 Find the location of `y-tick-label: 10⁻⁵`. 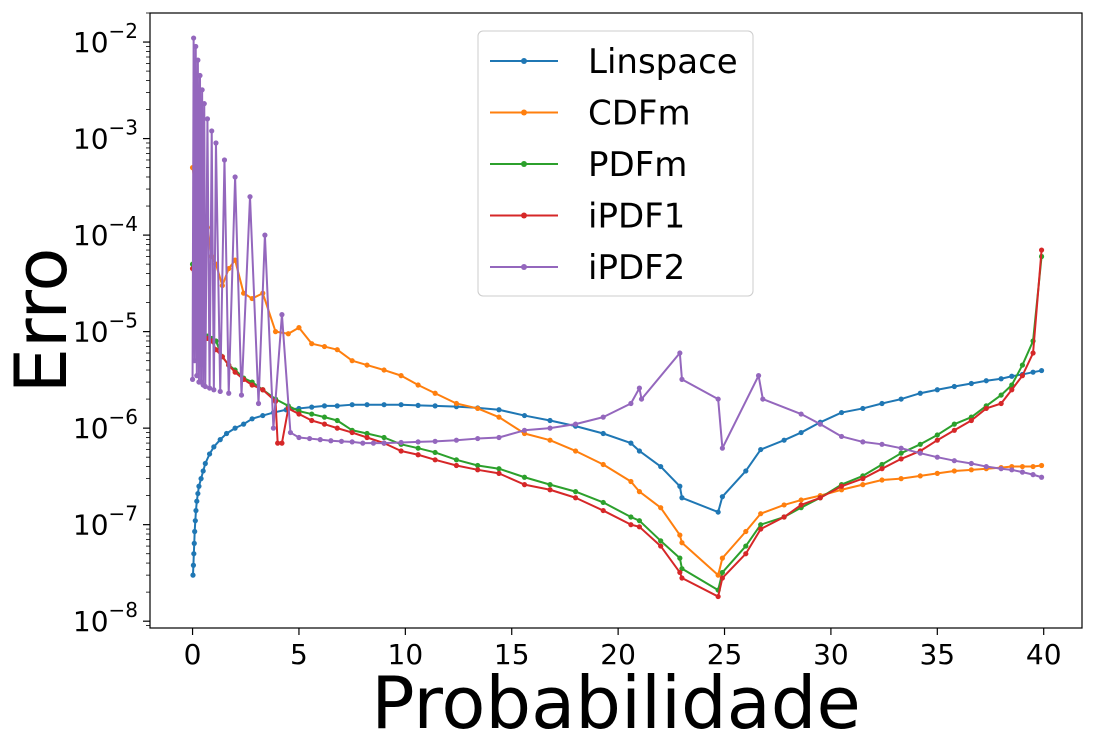

y-tick-label: 10⁻⁵ is located at coordinates (105, 329).